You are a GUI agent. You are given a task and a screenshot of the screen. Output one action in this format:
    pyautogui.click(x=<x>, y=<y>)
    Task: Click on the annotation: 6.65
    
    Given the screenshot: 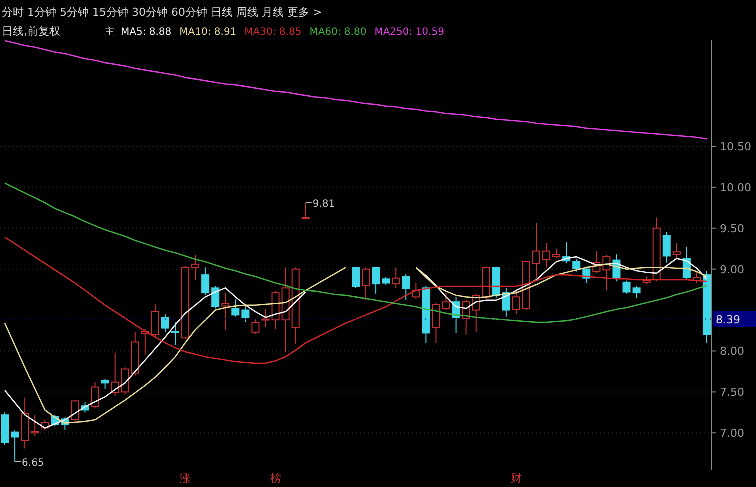 What is the action you would take?
    pyautogui.click(x=33, y=463)
    